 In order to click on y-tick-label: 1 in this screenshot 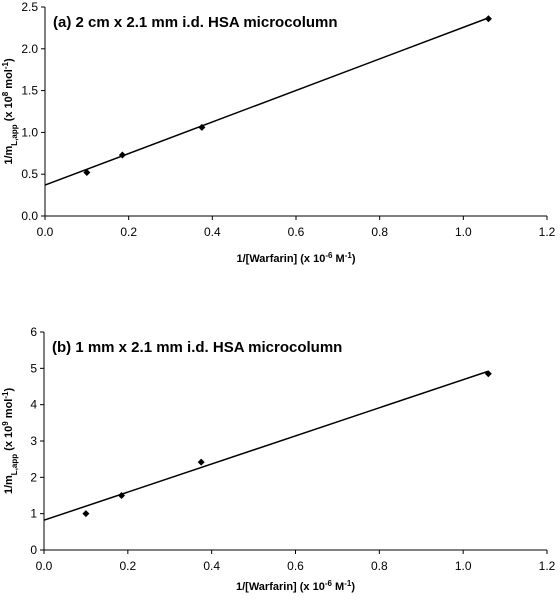, I will do `click(33, 514)`.